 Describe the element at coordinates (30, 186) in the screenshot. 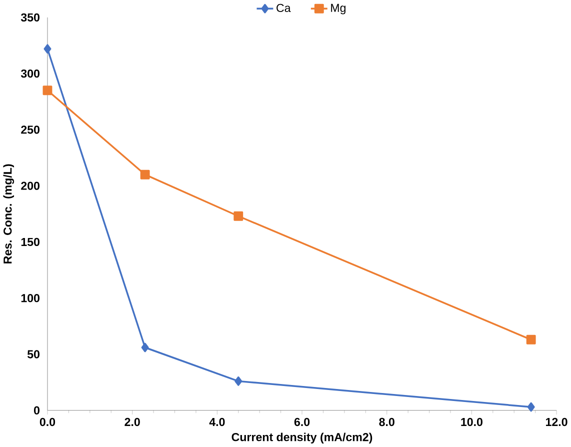

I see `y-tick-label: 200` at that location.